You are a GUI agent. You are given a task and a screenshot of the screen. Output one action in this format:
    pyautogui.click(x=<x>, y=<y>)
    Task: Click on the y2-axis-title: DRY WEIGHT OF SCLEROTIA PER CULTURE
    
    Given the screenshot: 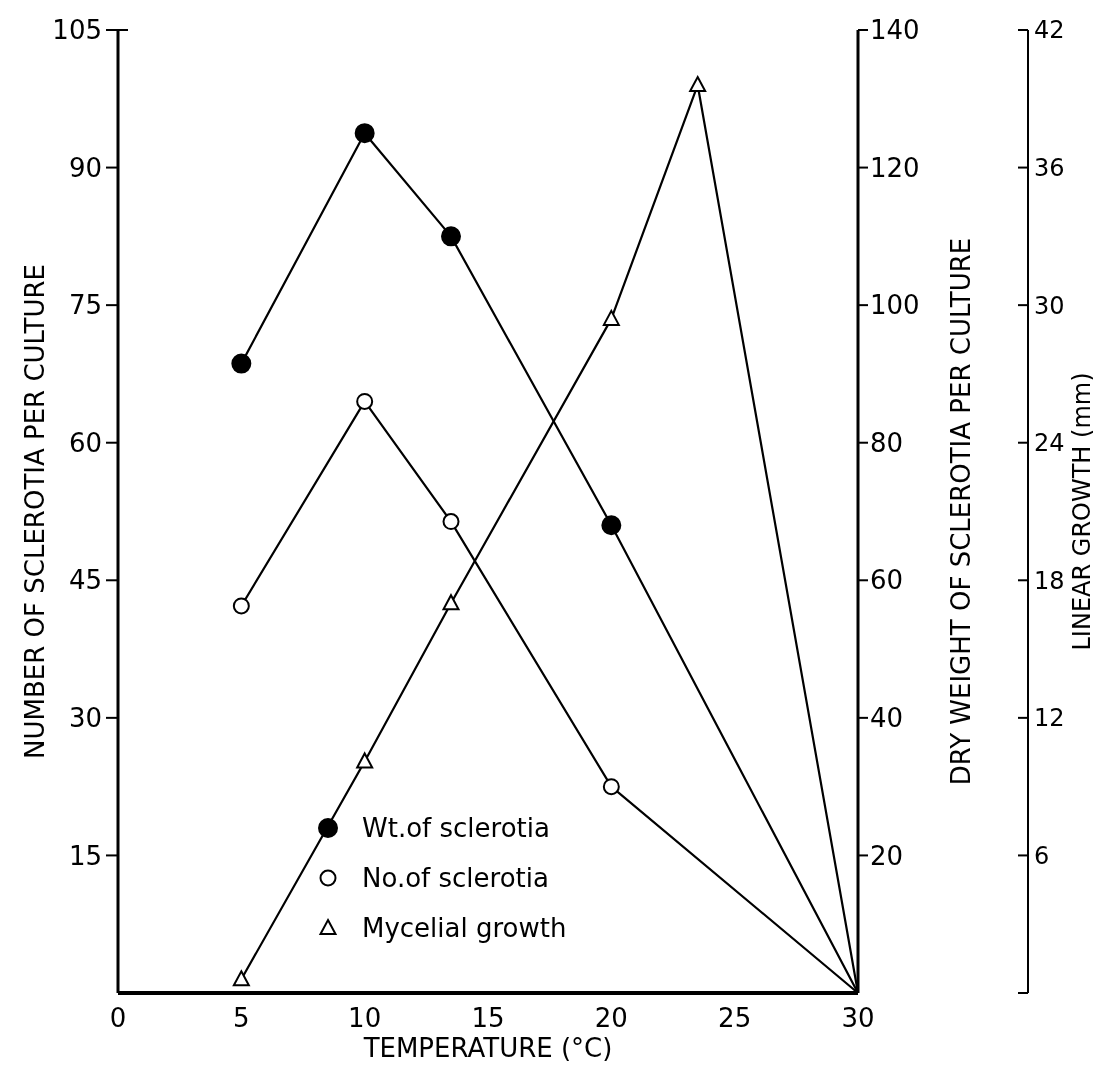 What is the action you would take?
    pyautogui.click(x=961, y=511)
    